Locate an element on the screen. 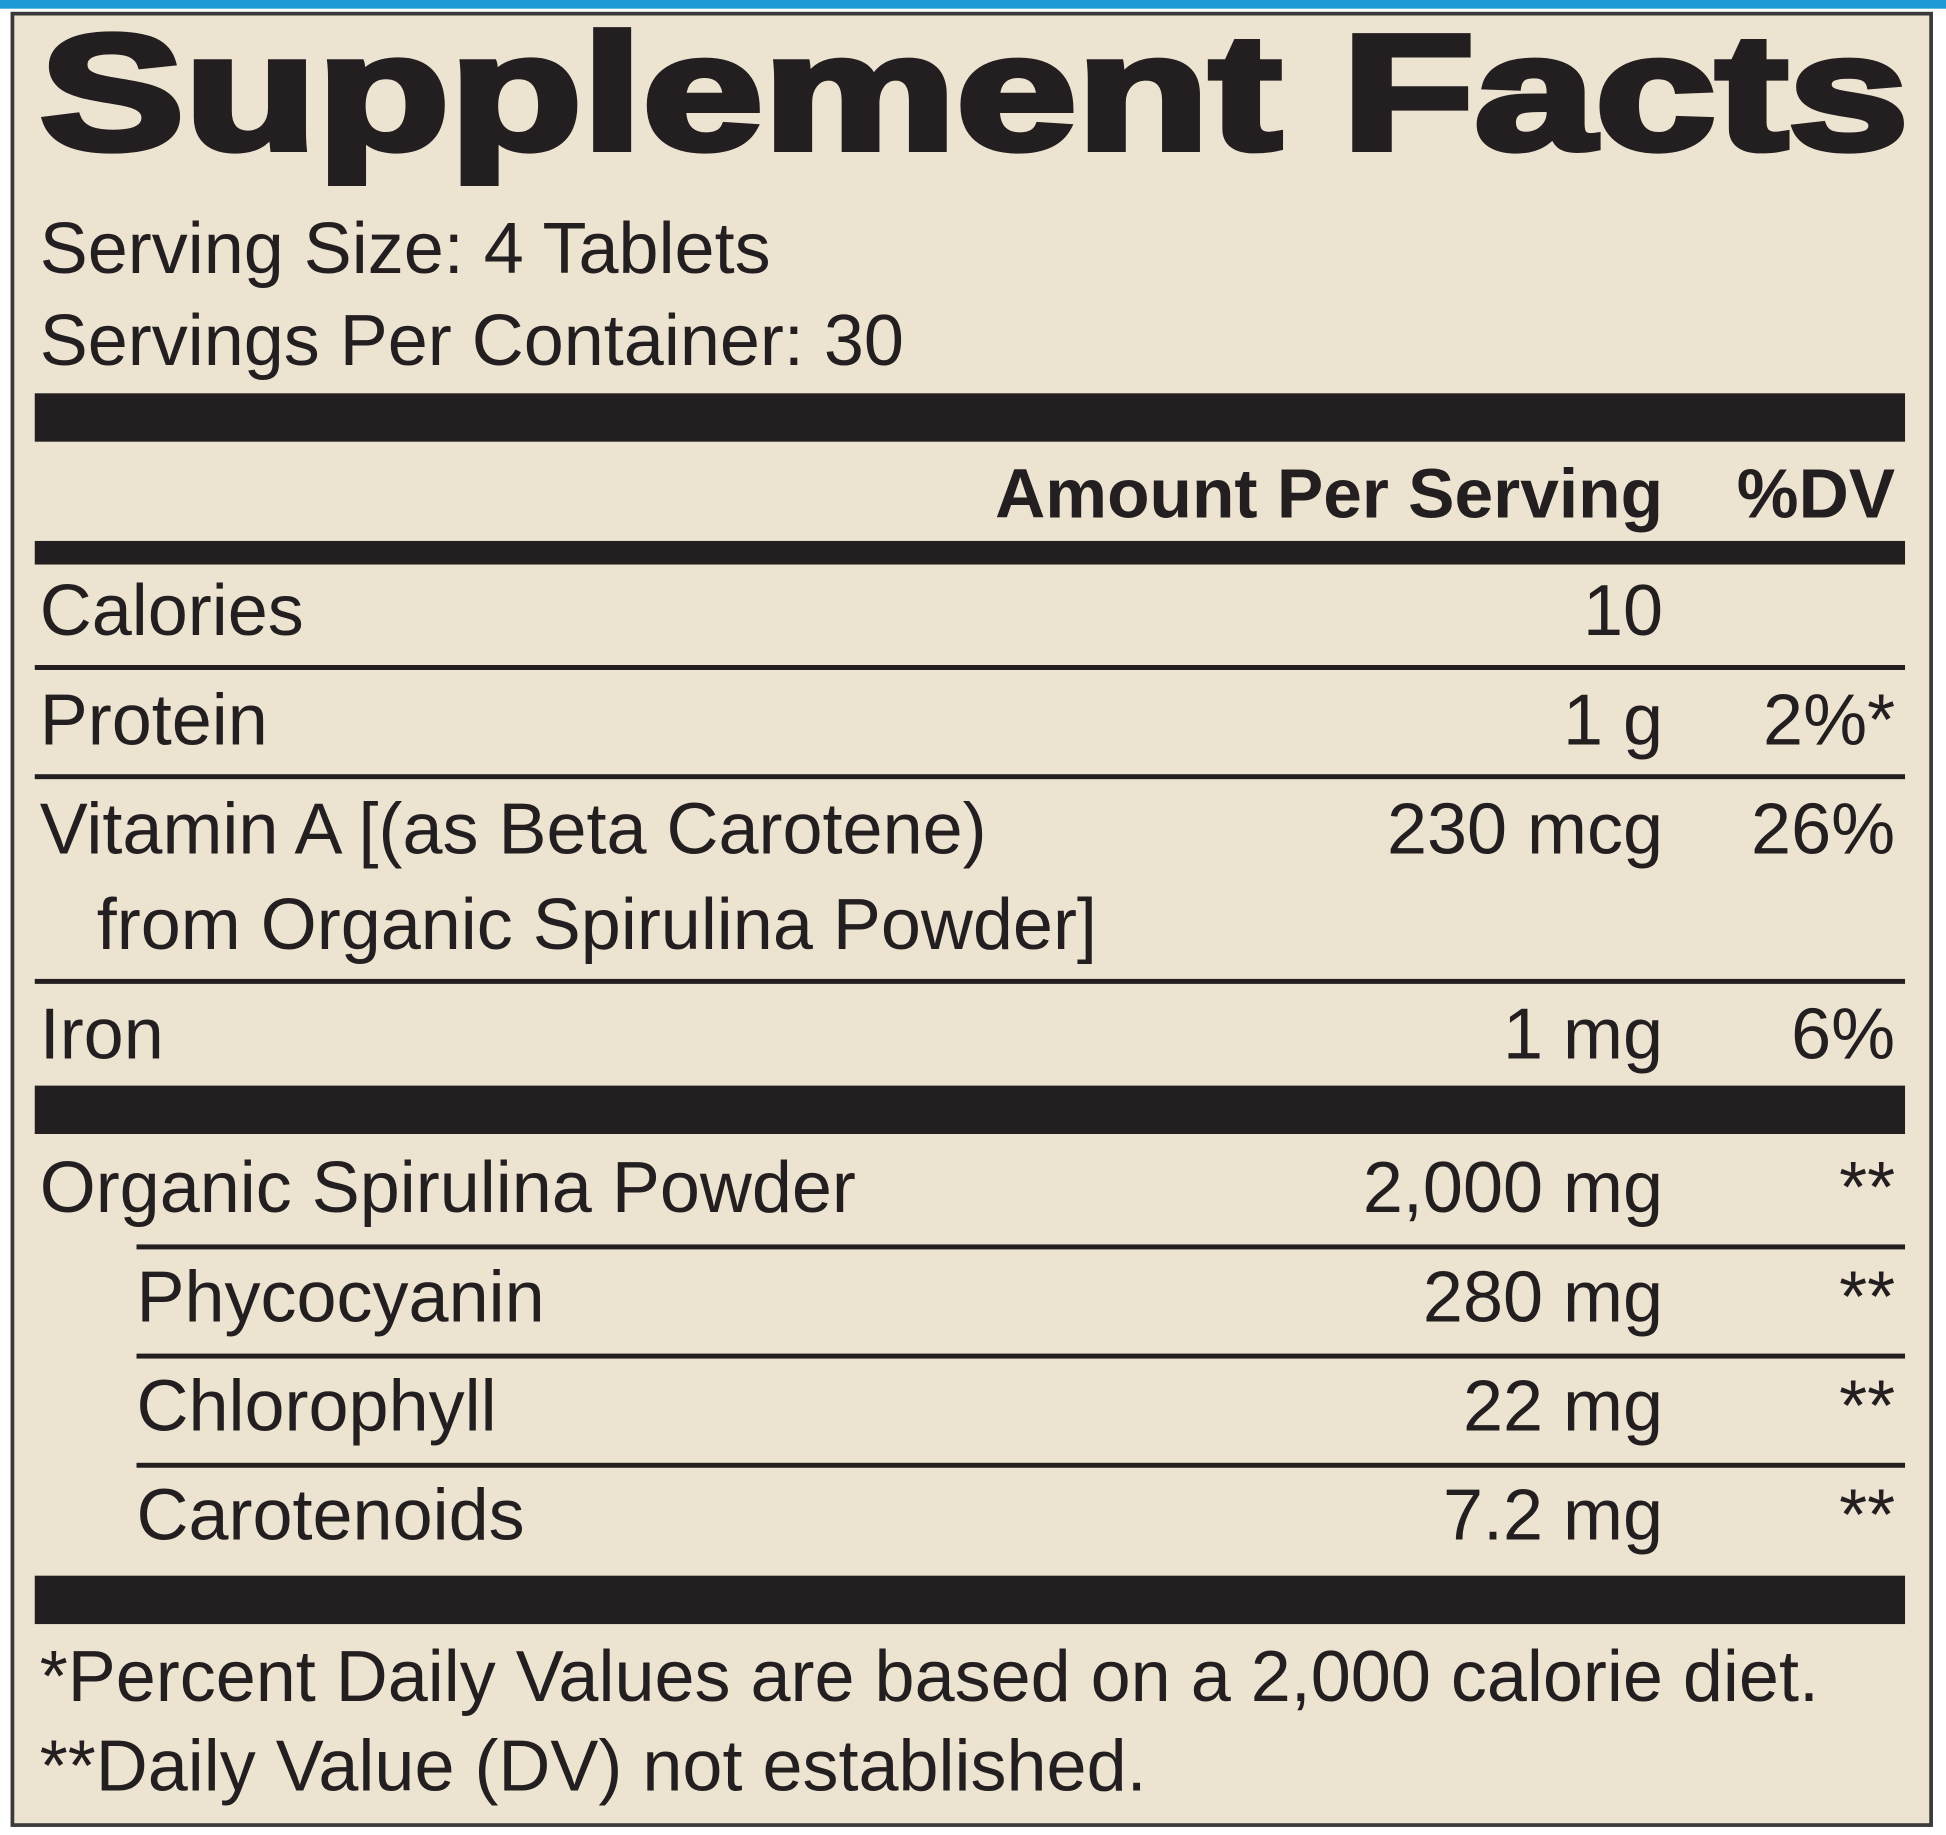 This screenshot has width=1946, height=1835. daily-value: 6% is located at coordinates (1843, 1034).